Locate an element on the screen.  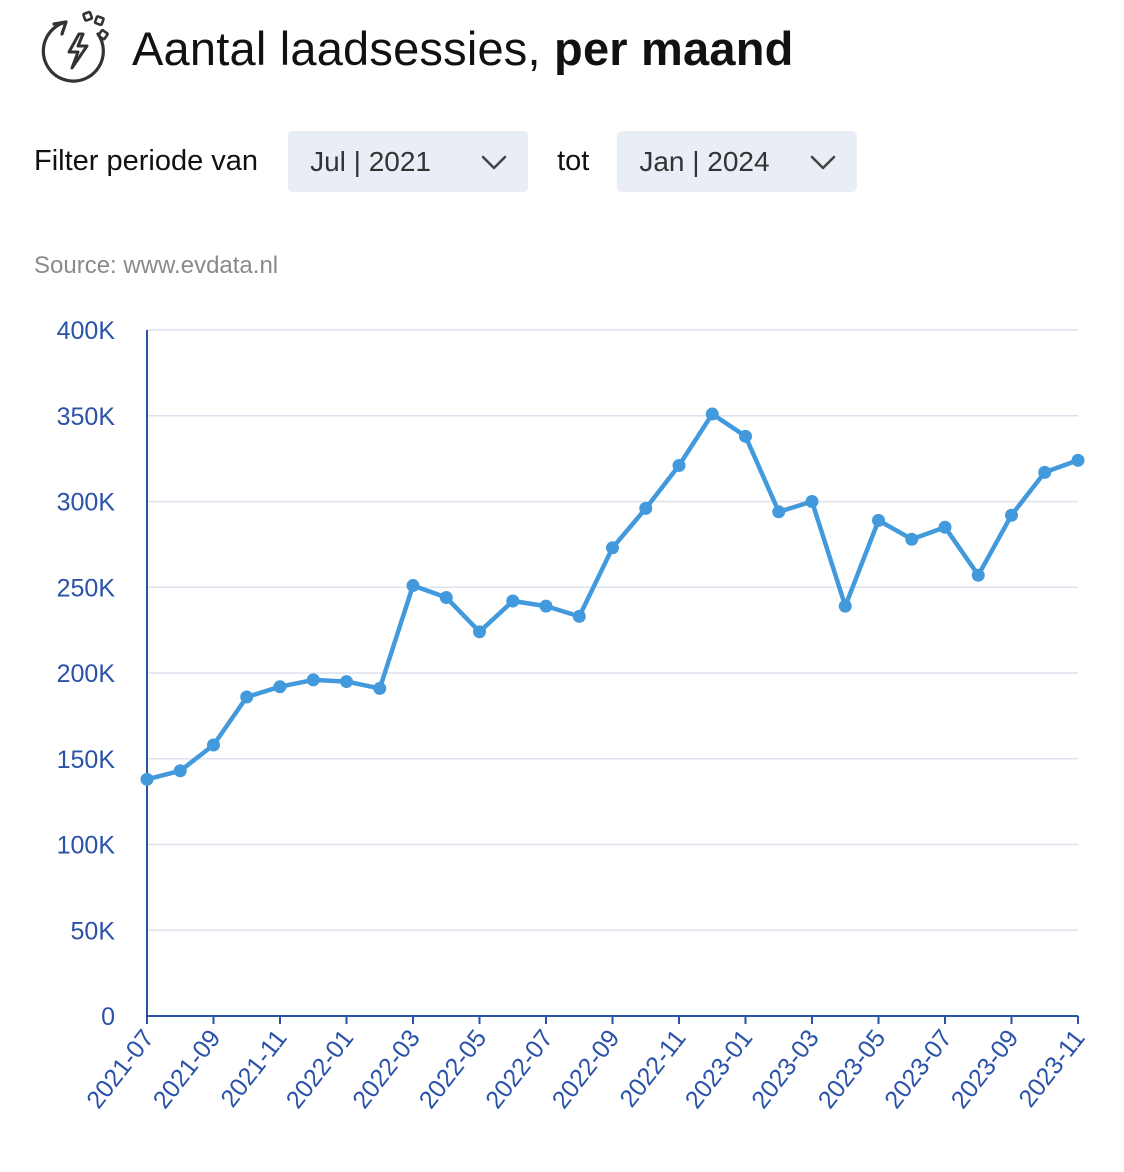
y-tick-label: 100K is located at coordinates (86, 846).